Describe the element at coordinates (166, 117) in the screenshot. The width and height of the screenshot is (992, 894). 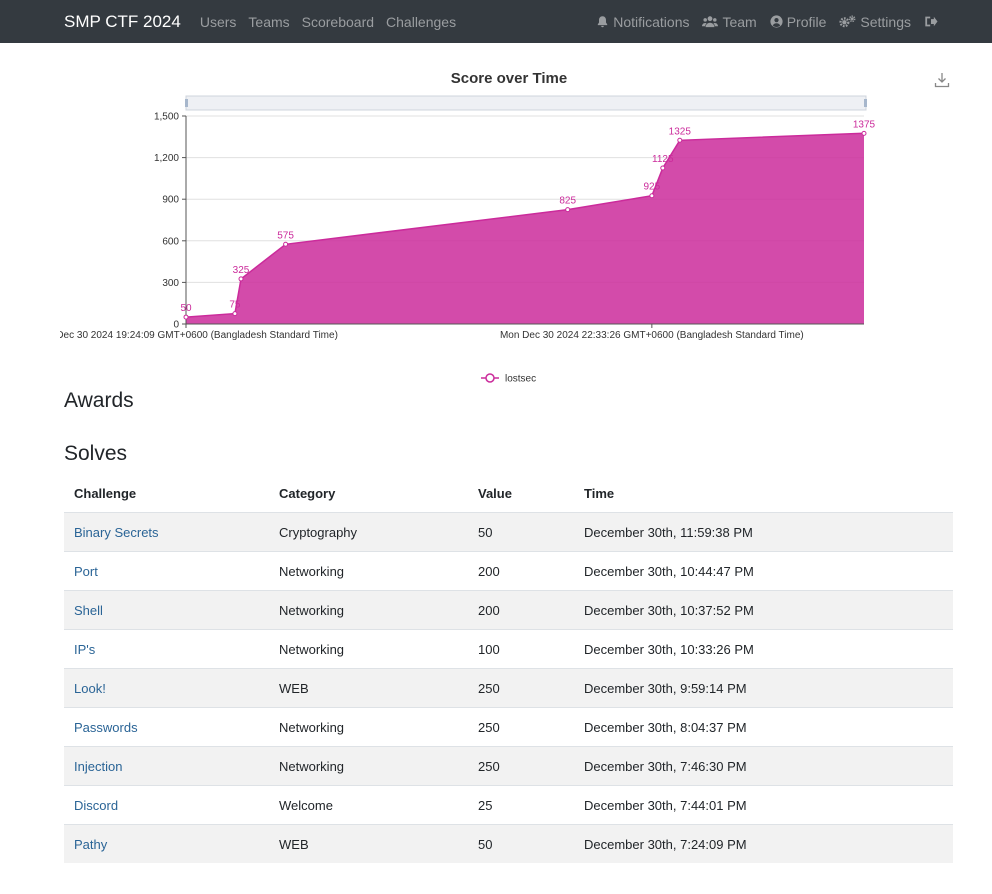
I see `y-tick-label: 1,500` at that location.